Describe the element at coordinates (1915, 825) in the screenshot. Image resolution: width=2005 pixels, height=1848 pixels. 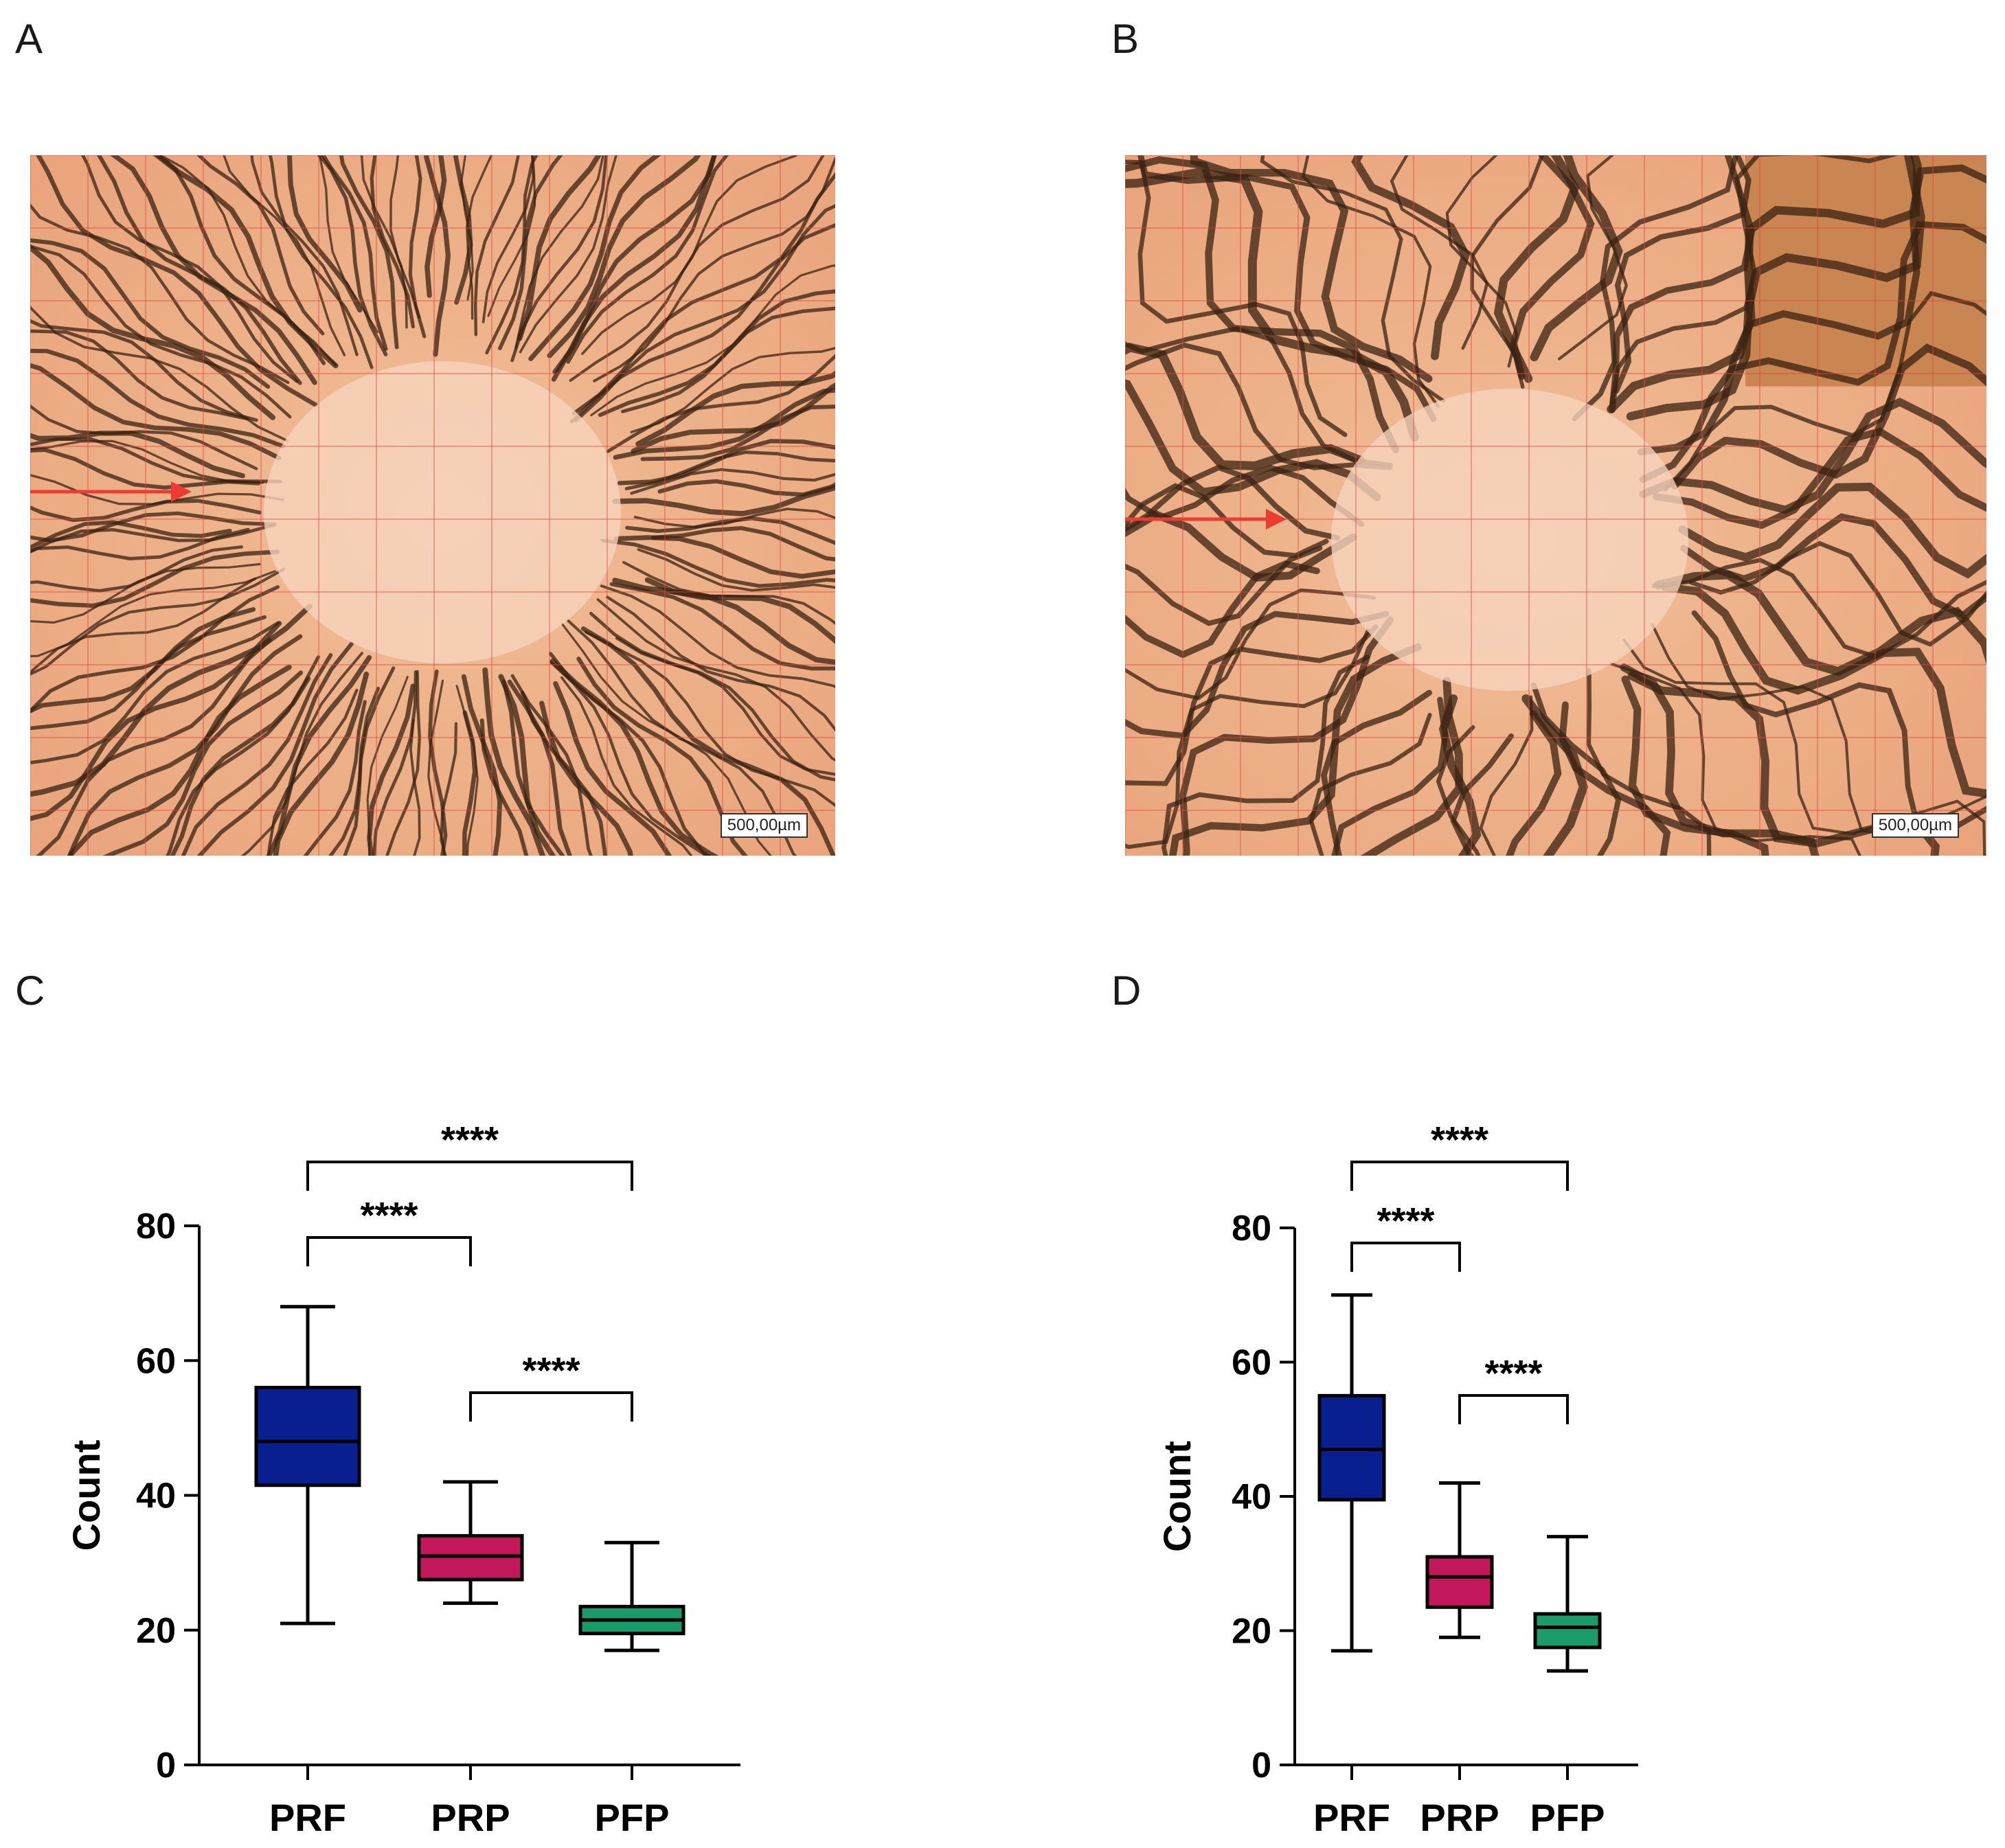
I see `scale-bar-b: 500,00µm` at that location.